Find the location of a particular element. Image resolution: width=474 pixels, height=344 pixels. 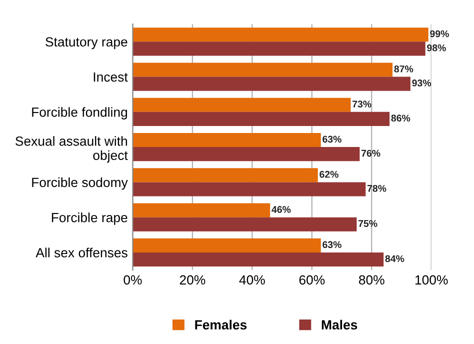

data-label: 98% is located at coordinates (436, 48).